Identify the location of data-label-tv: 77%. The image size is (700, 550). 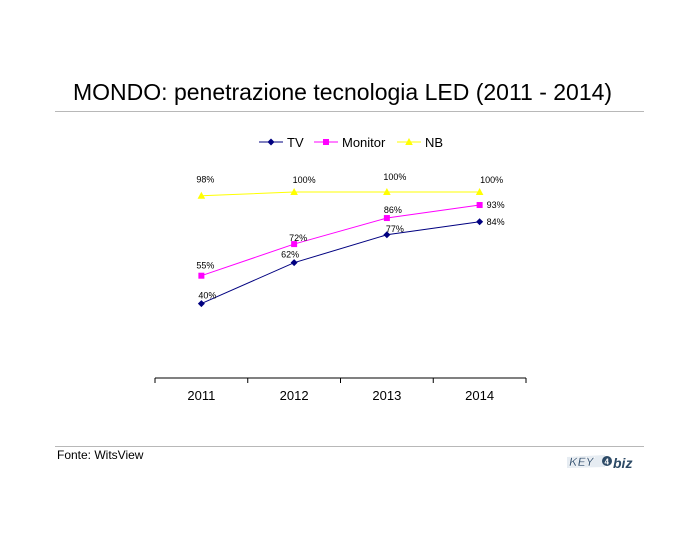
(395, 229).